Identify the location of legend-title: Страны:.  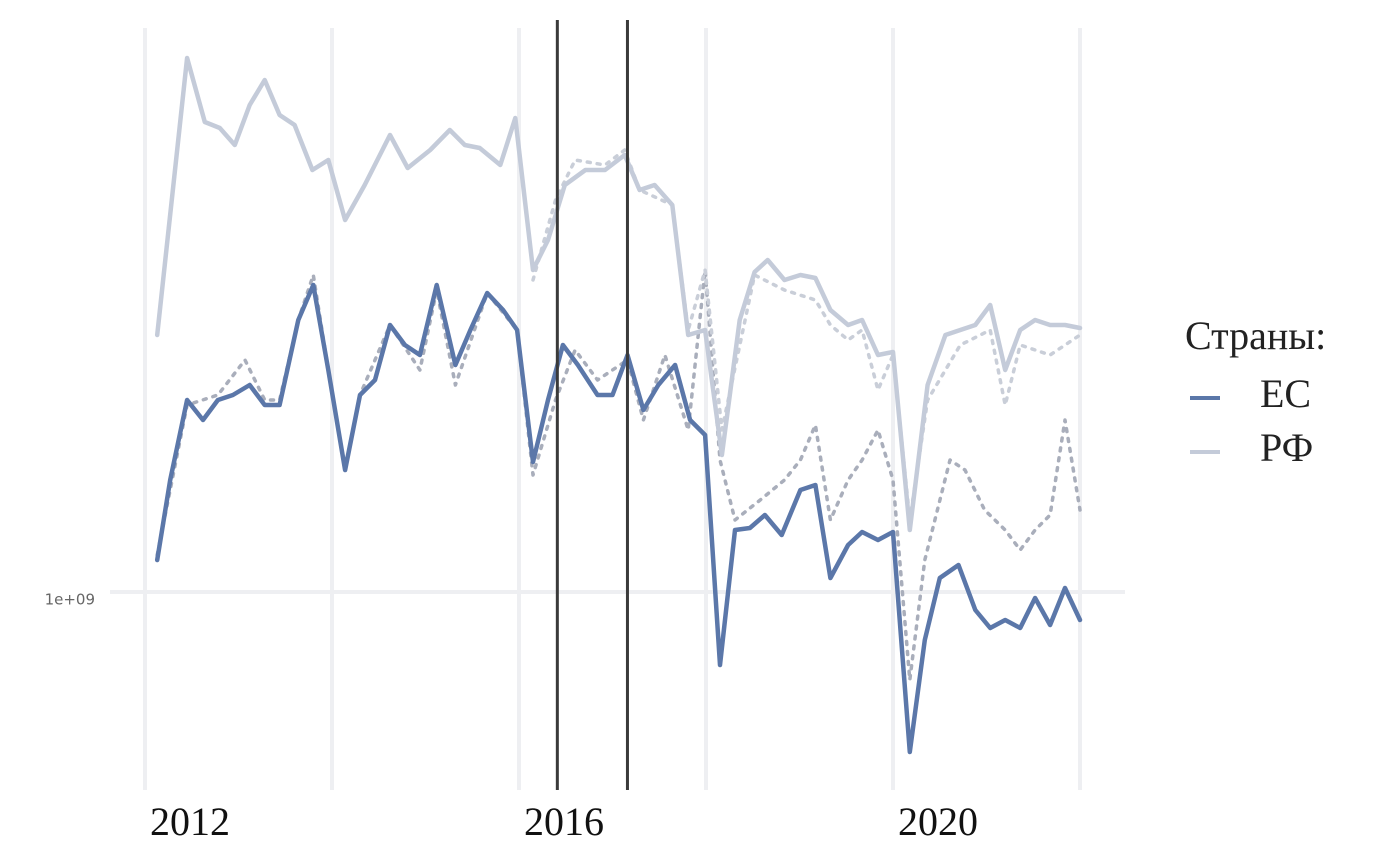
(1255, 335).